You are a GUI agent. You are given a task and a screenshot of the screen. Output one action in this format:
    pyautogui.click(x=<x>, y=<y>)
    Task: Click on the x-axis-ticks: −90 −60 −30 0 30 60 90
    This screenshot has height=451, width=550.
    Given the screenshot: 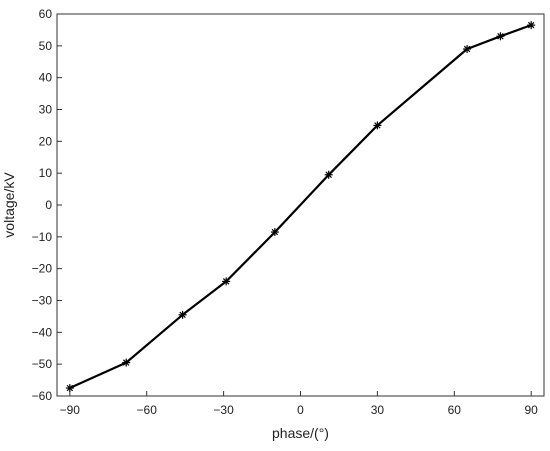 What is the action you would take?
    pyautogui.click(x=299, y=404)
    